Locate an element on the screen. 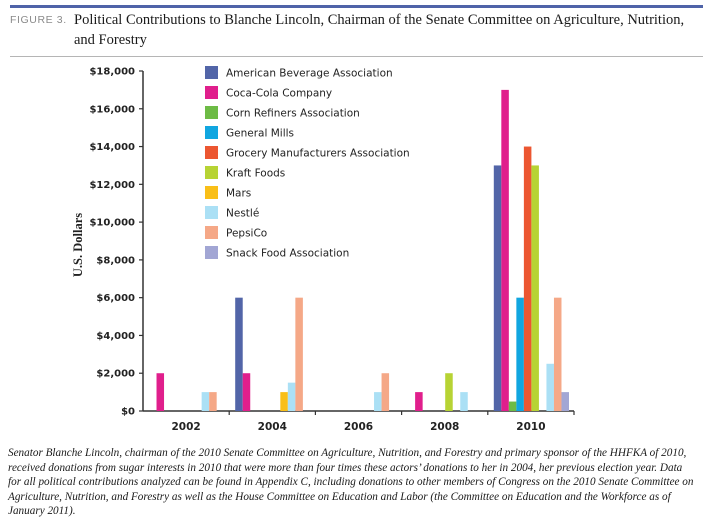  legend-item: American Beverage Association is located at coordinates (299, 73).